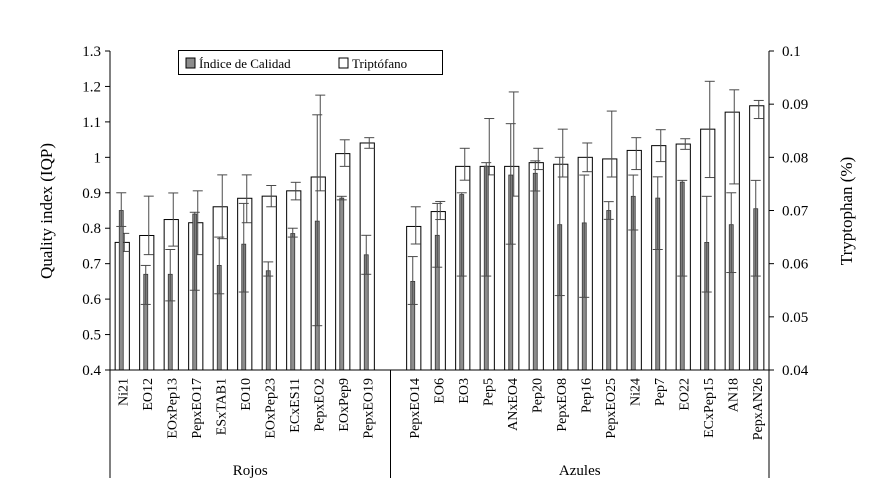  Describe the element at coordinates (91, 265) in the screenshot. I see `y-tick-label: 0.7` at that location.